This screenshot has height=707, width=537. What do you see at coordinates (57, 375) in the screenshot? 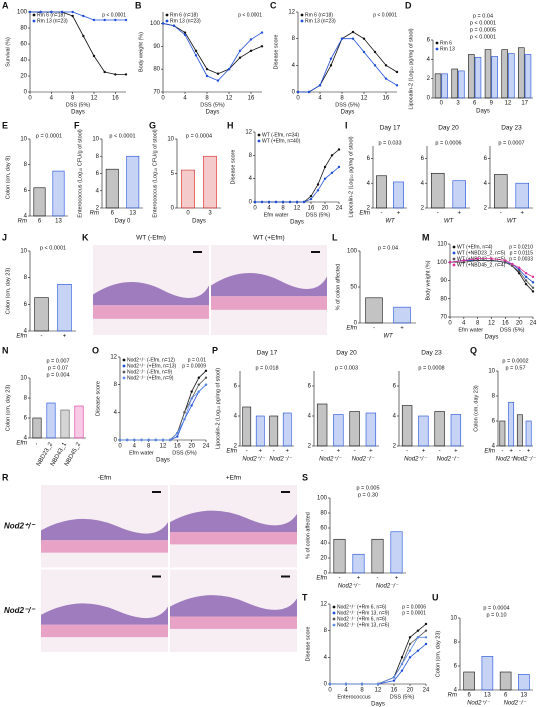
I see `p-value: p = 0.004` at bounding box center [57, 375].